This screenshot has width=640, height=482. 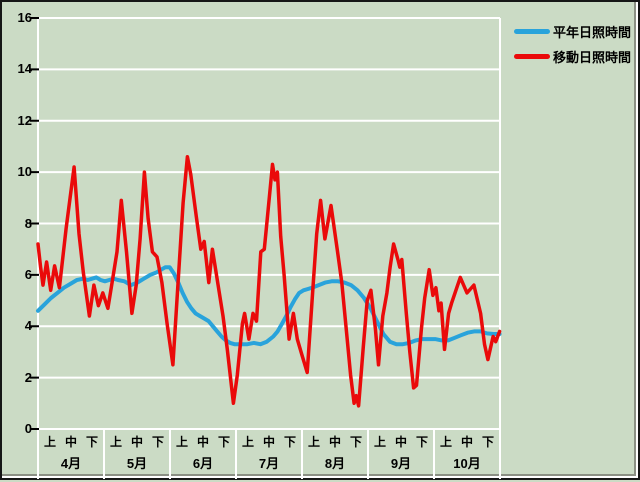 I want to click on x-axis-month-cell: 上中下 6月, so click(x=203, y=454).